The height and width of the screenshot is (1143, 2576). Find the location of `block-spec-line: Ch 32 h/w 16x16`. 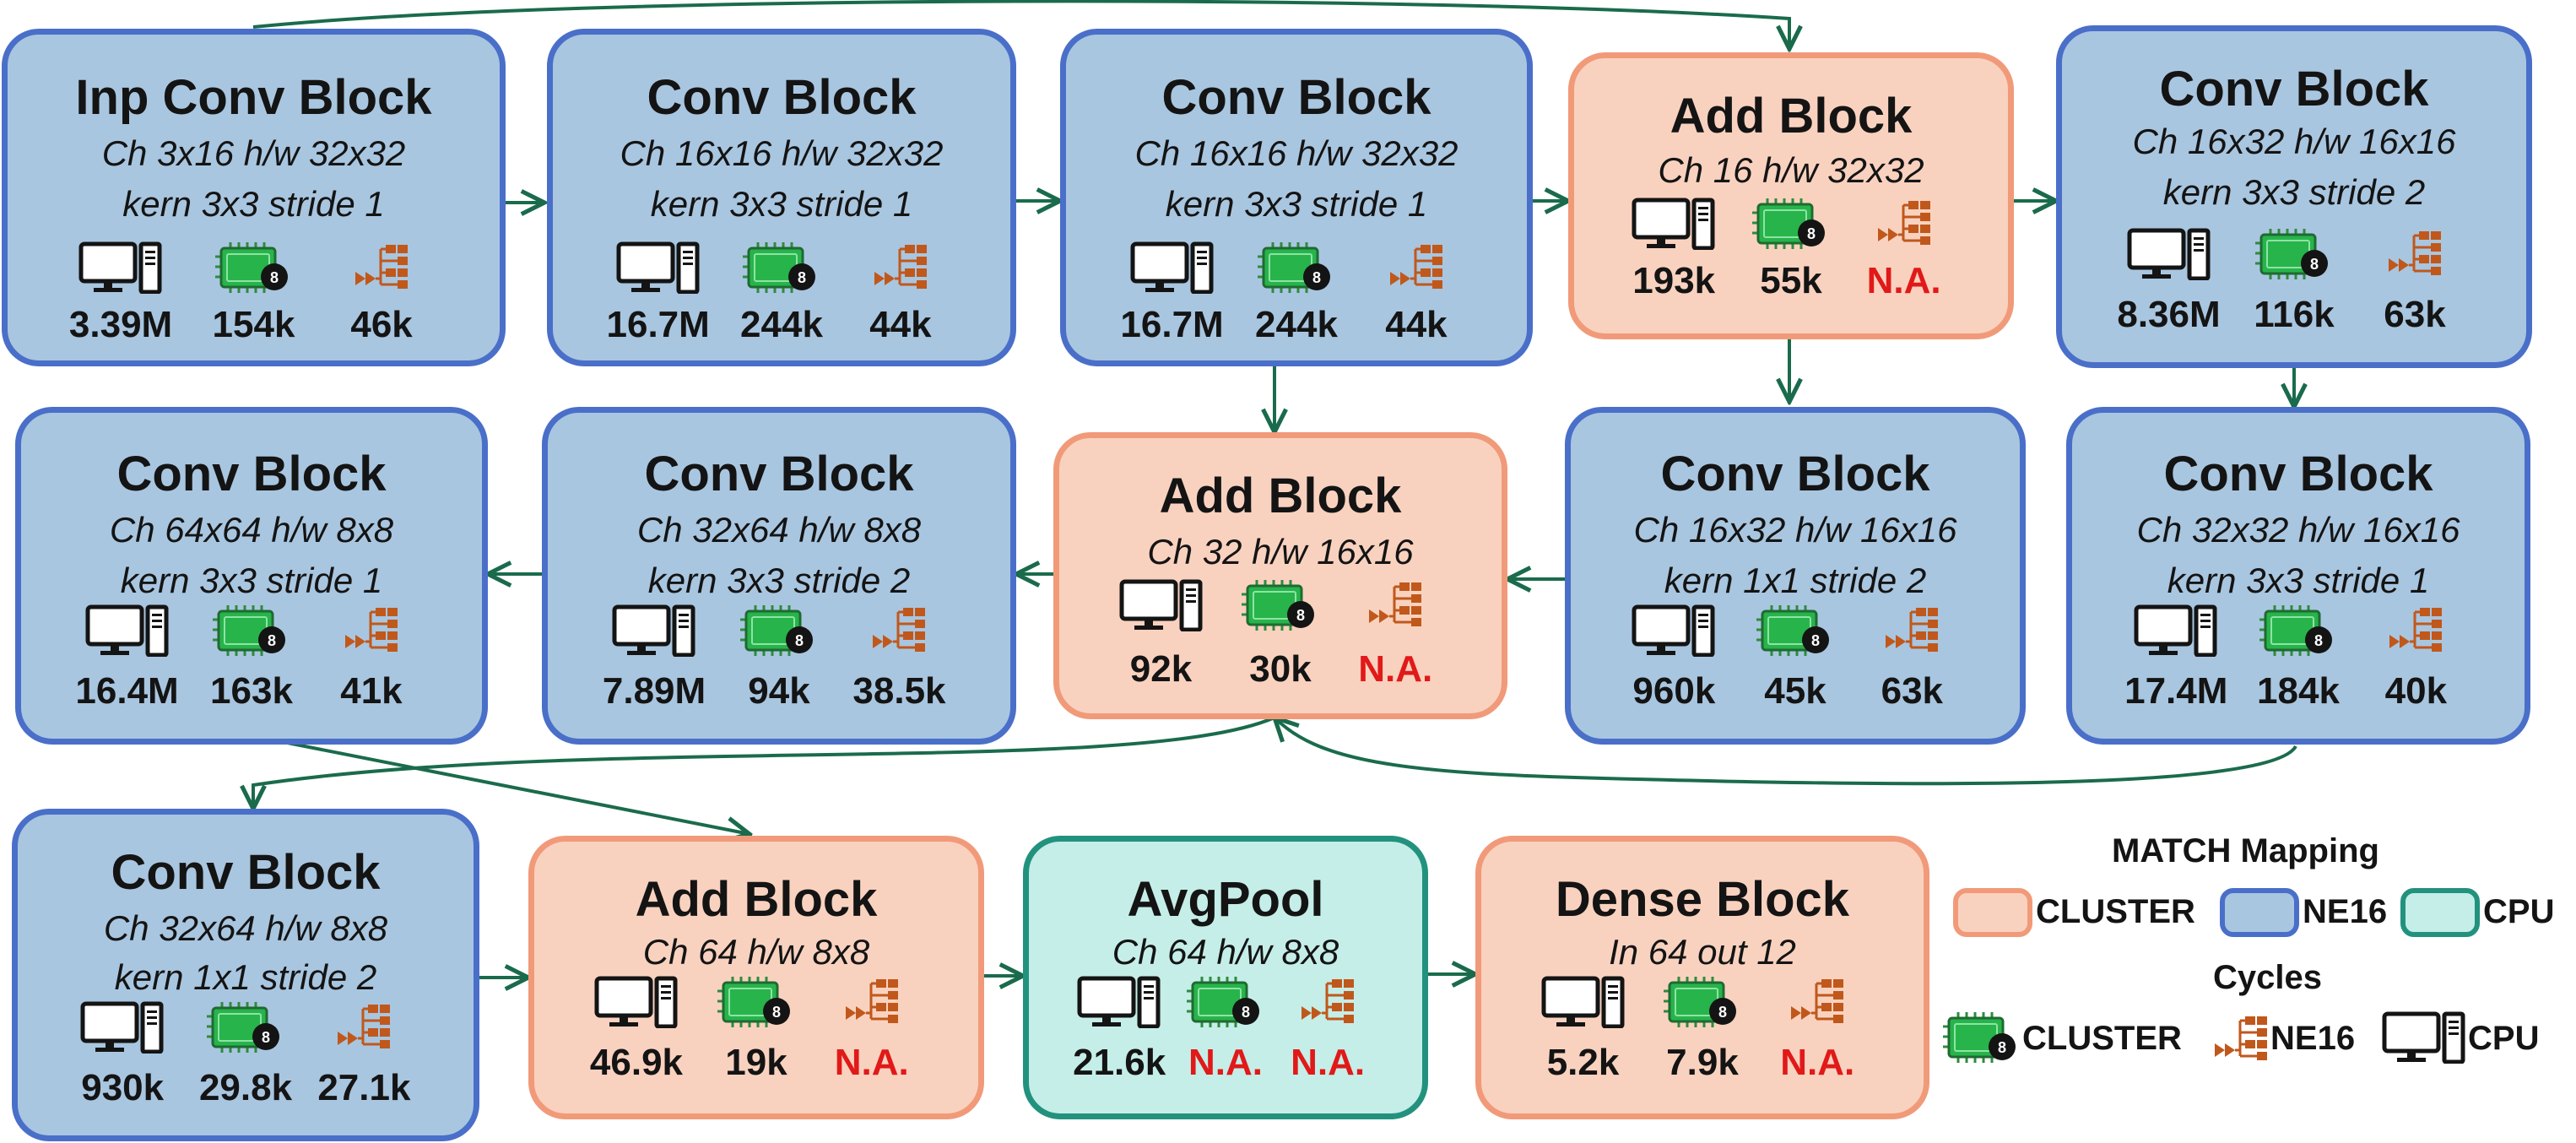

block-spec-line: Ch 32 h/w 16x16 is located at coordinates (1280, 552).